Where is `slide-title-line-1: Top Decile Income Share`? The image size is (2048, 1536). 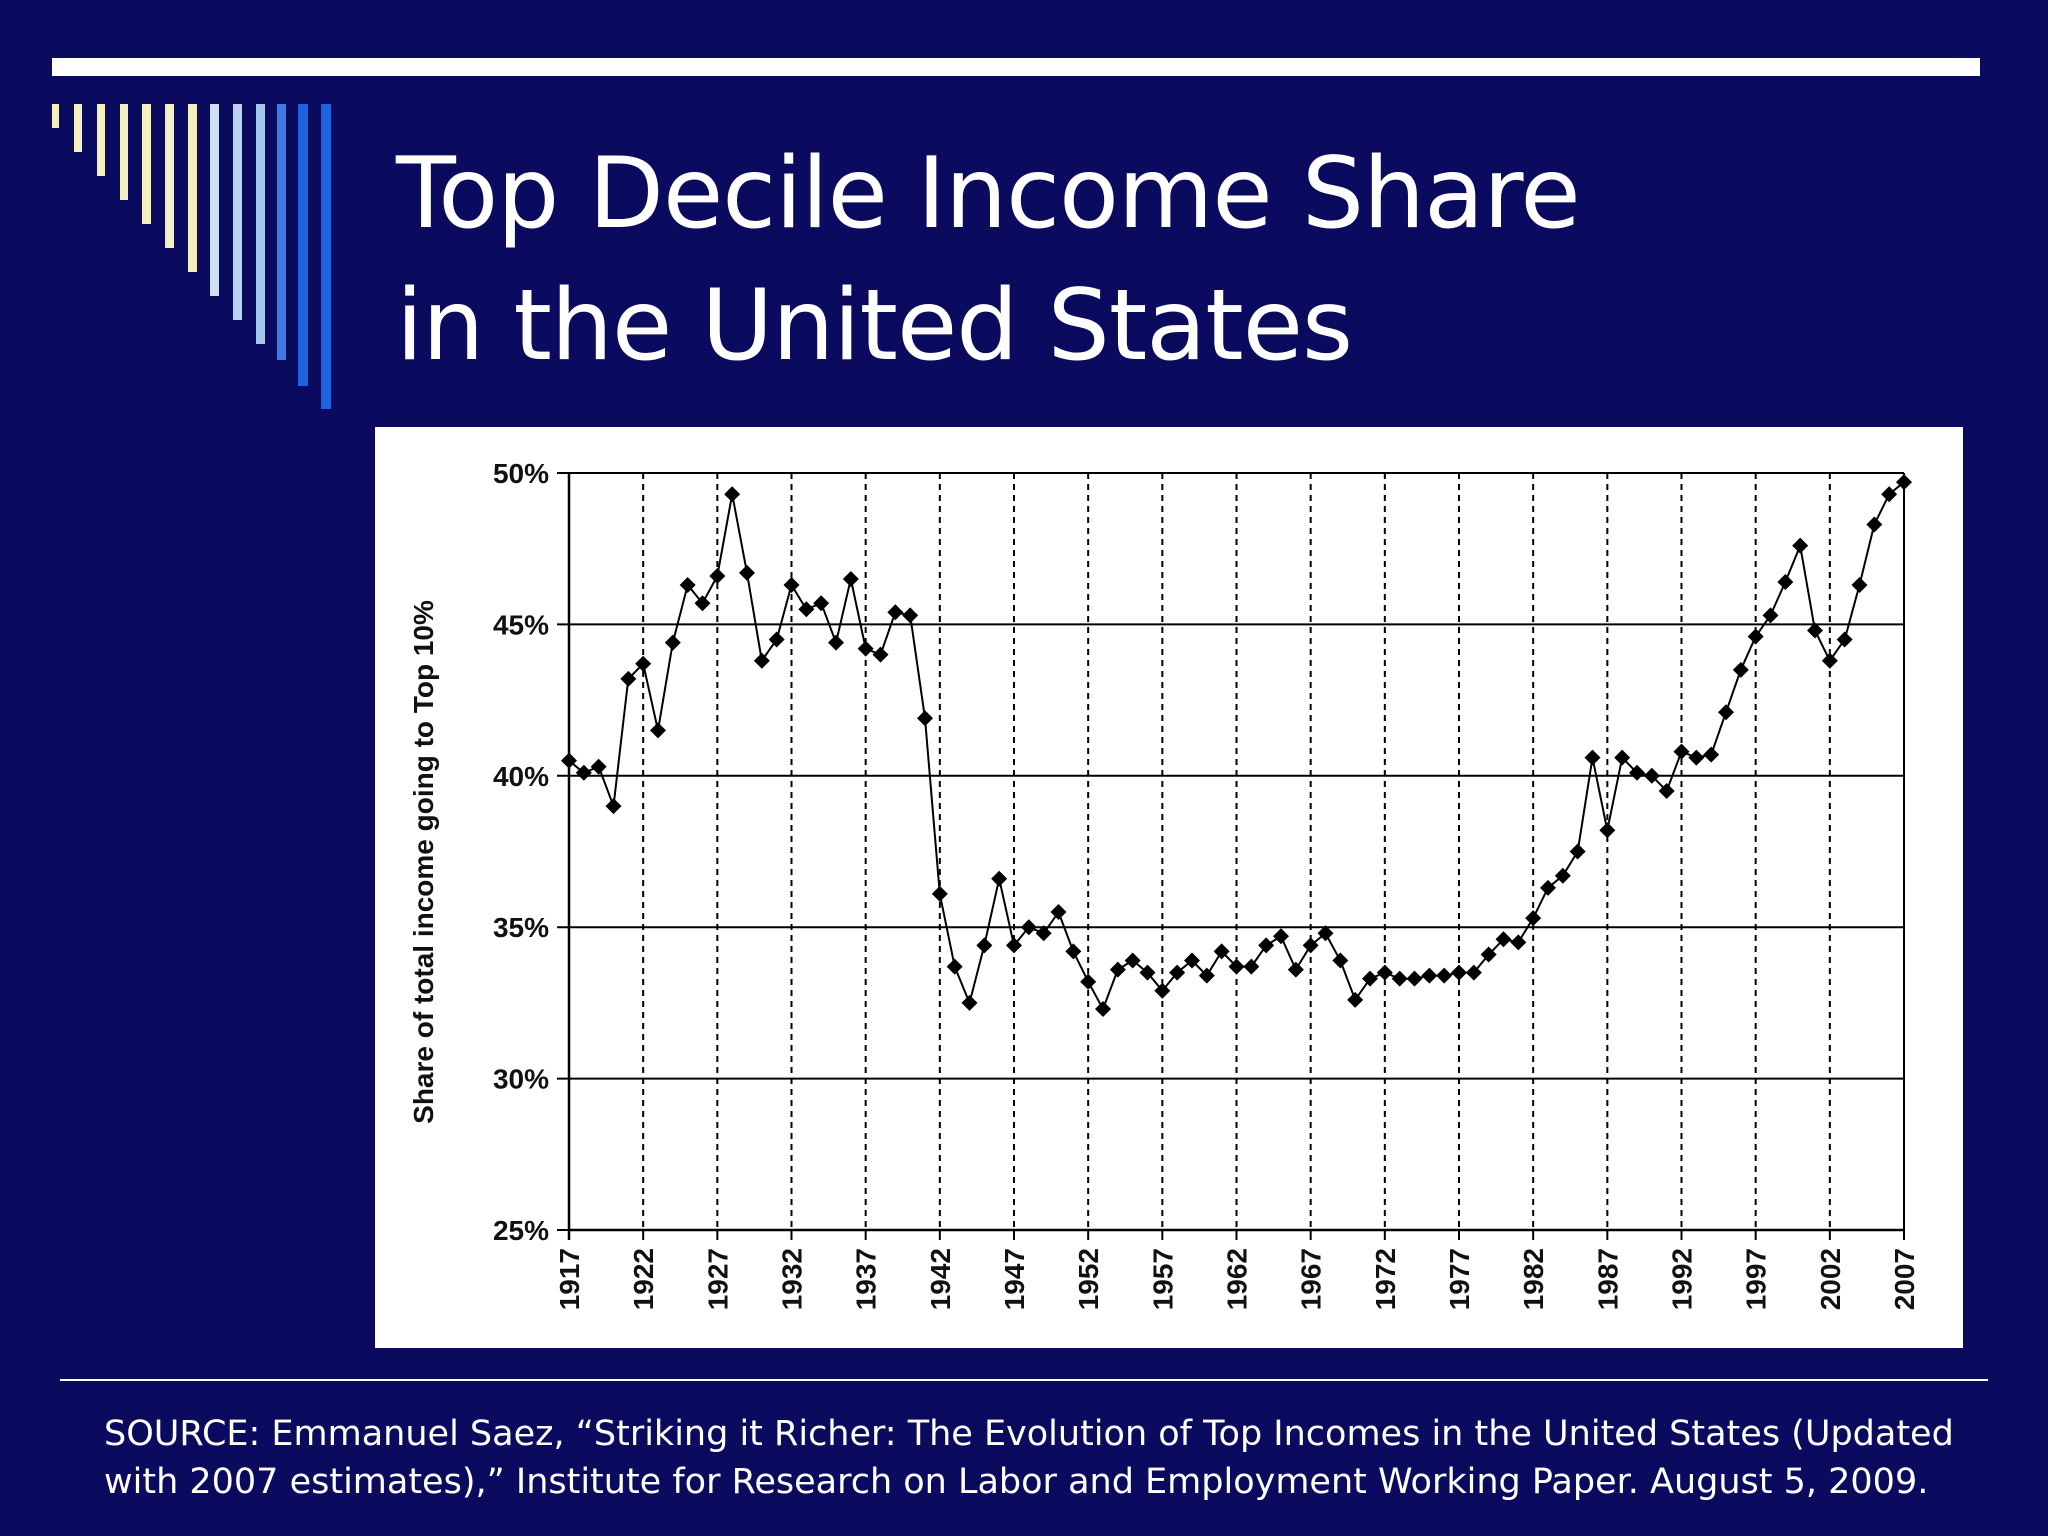
slide-title-line-1: Top Decile Income Share is located at coordinates (988, 194).